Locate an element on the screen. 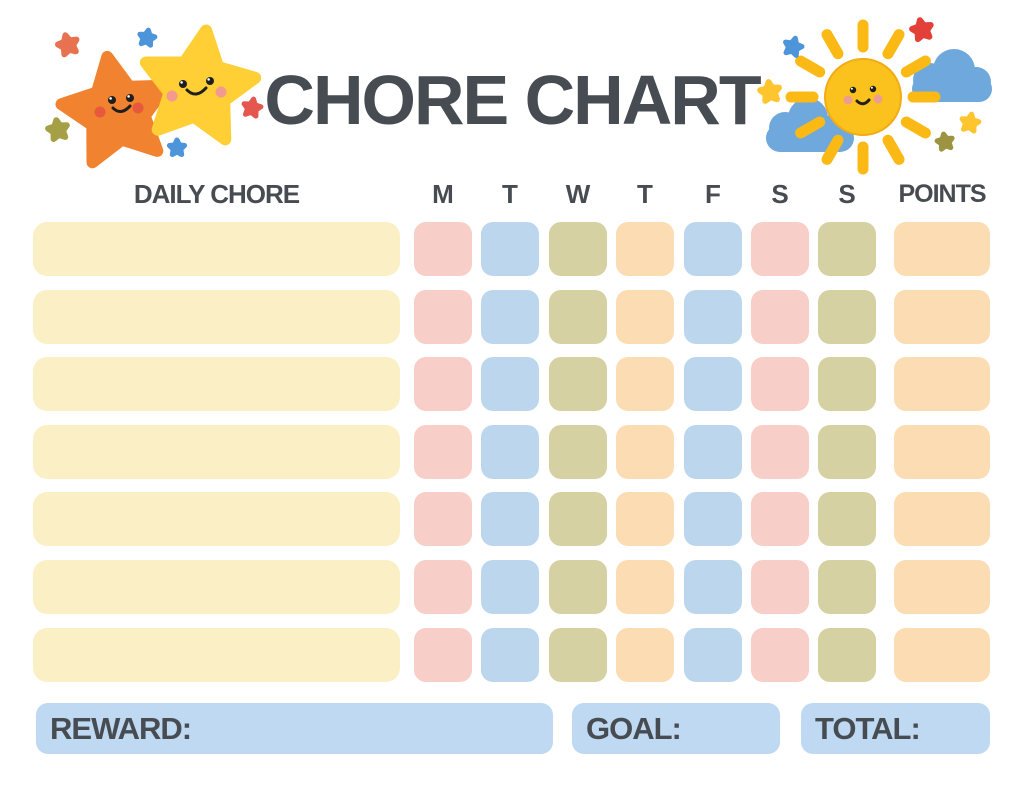 Image resolution: width=1024 pixels, height=803 pixels. stars-decoration is located at coordinates (154, 96).